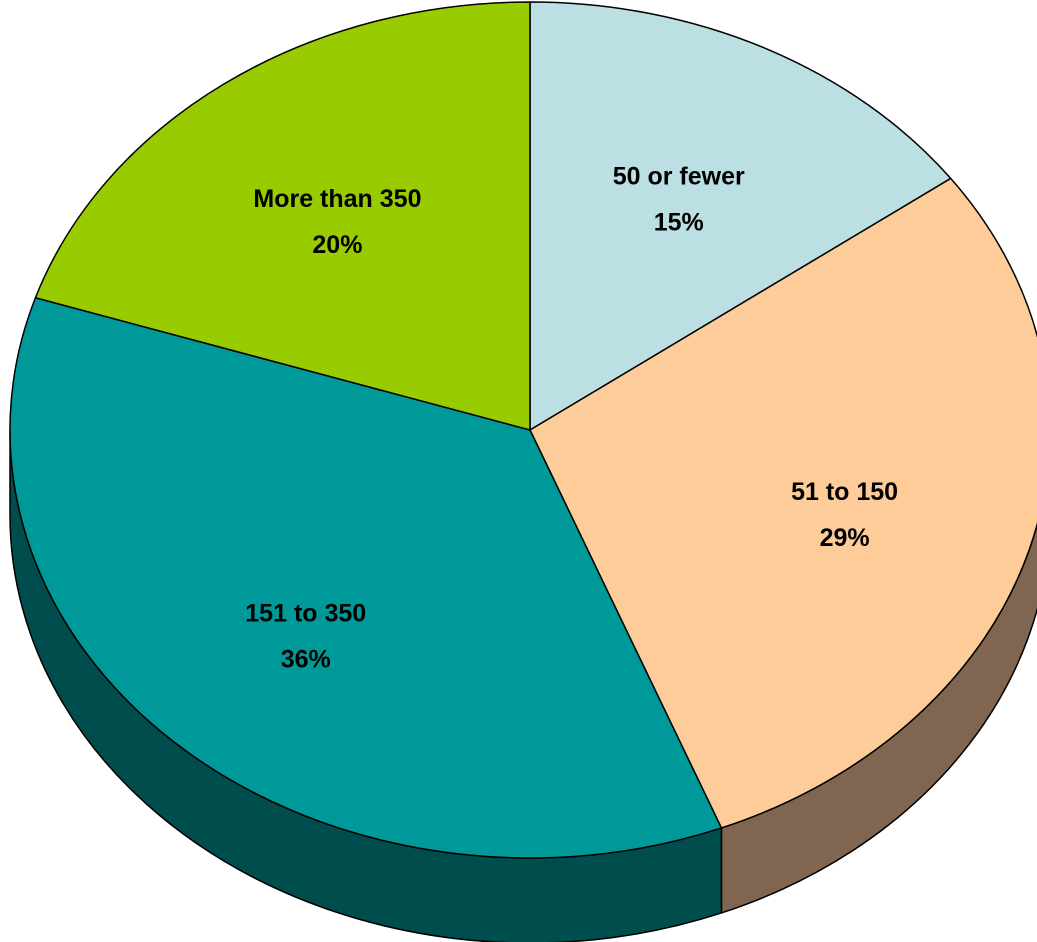 This screenshot has height=942, width=1037. Describe the element at coordinates (844, 492) in the screenshot. I see `pie-label-51-to-150: 51 to 150` at that location.